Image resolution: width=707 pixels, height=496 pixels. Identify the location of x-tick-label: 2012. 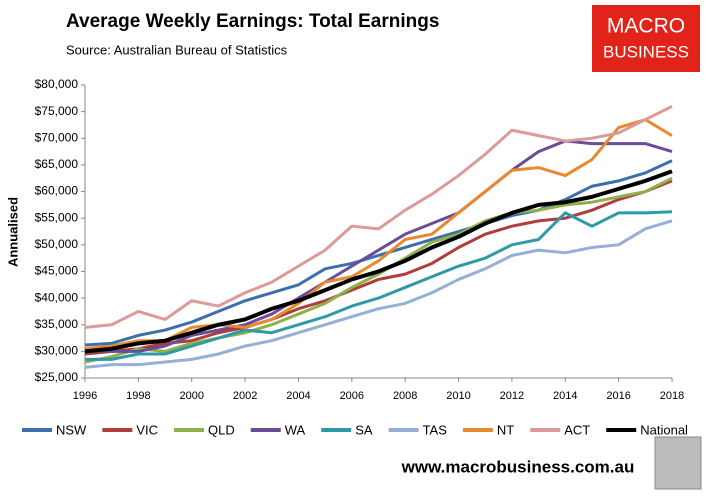
(512, 396).